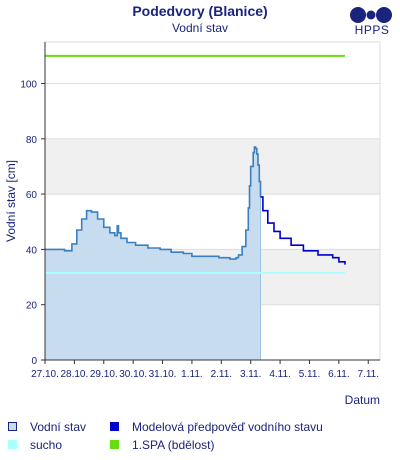 The width and height of the screenshot is (400, 460). Describe the element at coordinates (163, 374) in the screenshot. I see `x-tick-label-4: 31.10.` at that location.